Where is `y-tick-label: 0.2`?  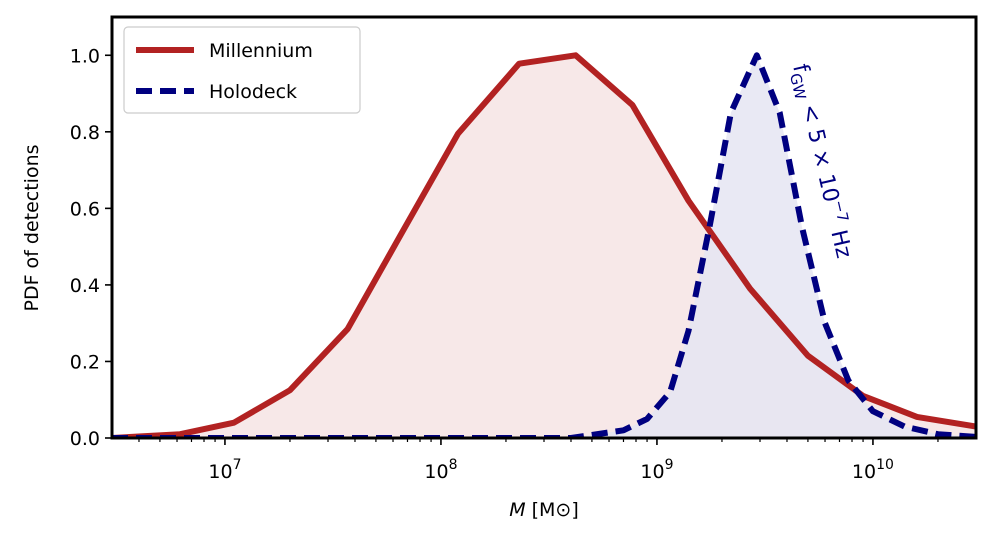
y-tick-label: 0.2 is located at coordinates (85, 362).